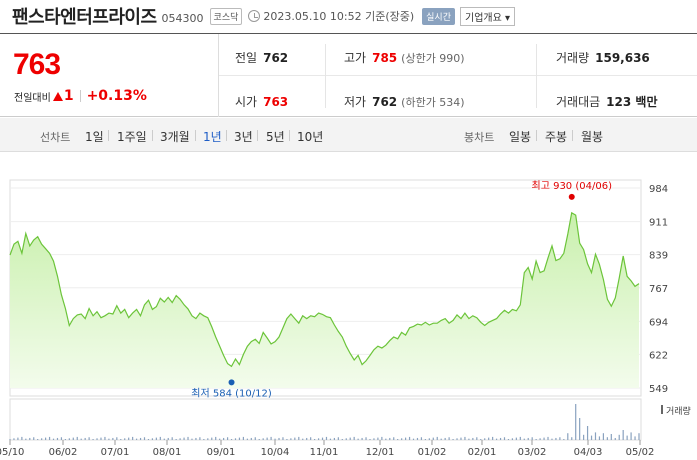 The height and width of the screenshot is (460, 697). What do you see at coordinates (94, 137) in the screenshot?
I see `period-1d: 1일` at bounding box center [94, 137].